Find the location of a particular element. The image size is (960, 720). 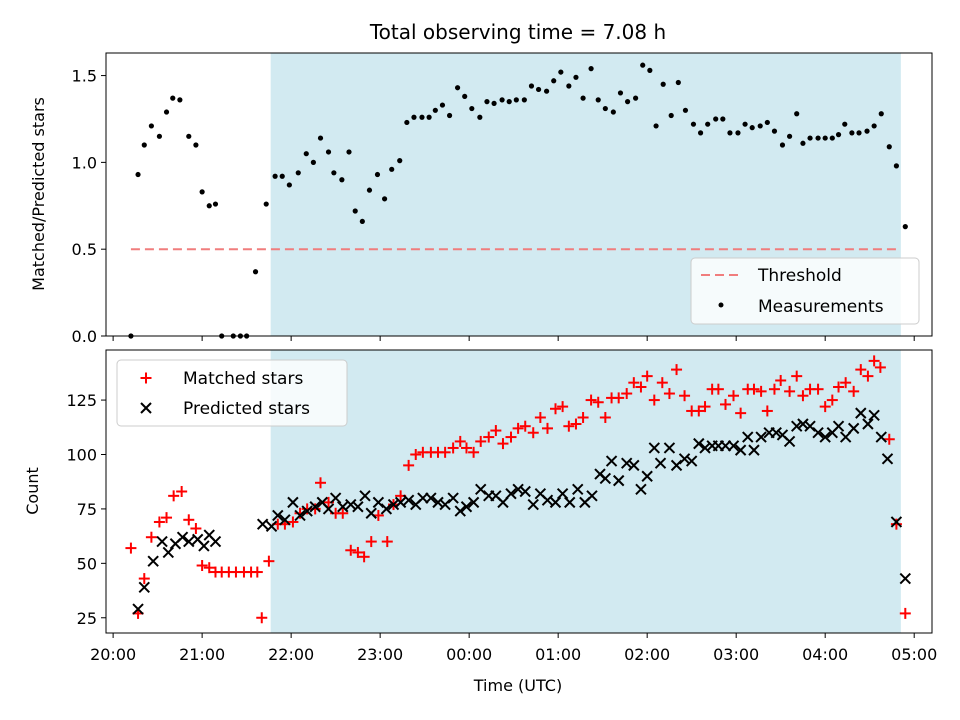

chart-title: Total observing time = 7.08 h is located at coordinates (517, 32).